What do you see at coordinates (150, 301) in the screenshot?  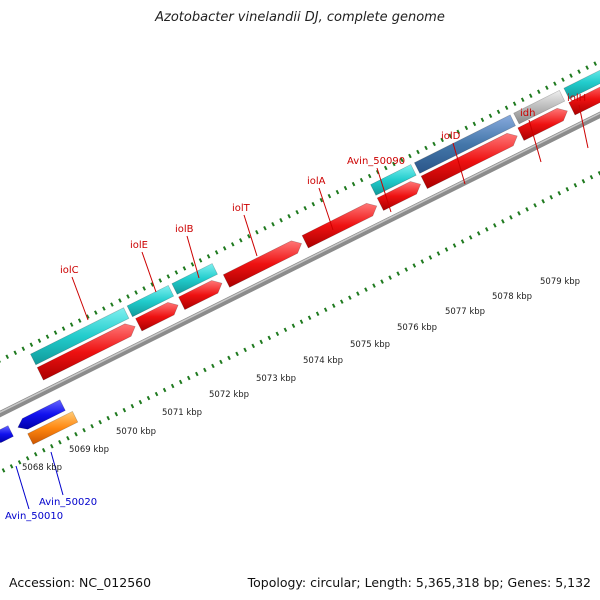 I see `gene-iolE` at bounding box center [150, 301].